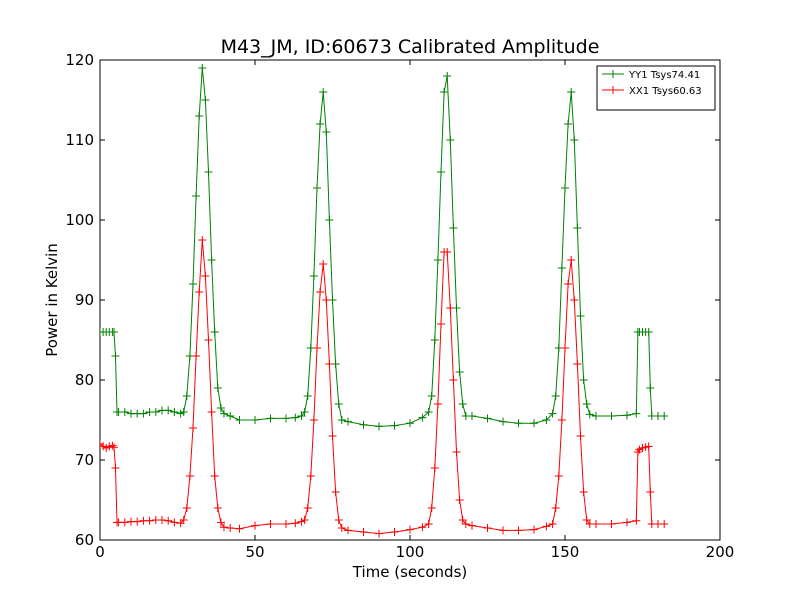 This screenshot has width=800, height=600. What do you see at coordinates (565, 552) in the screenshot?
I see `x-tick-label: 150` at bounding box center [565, 552].